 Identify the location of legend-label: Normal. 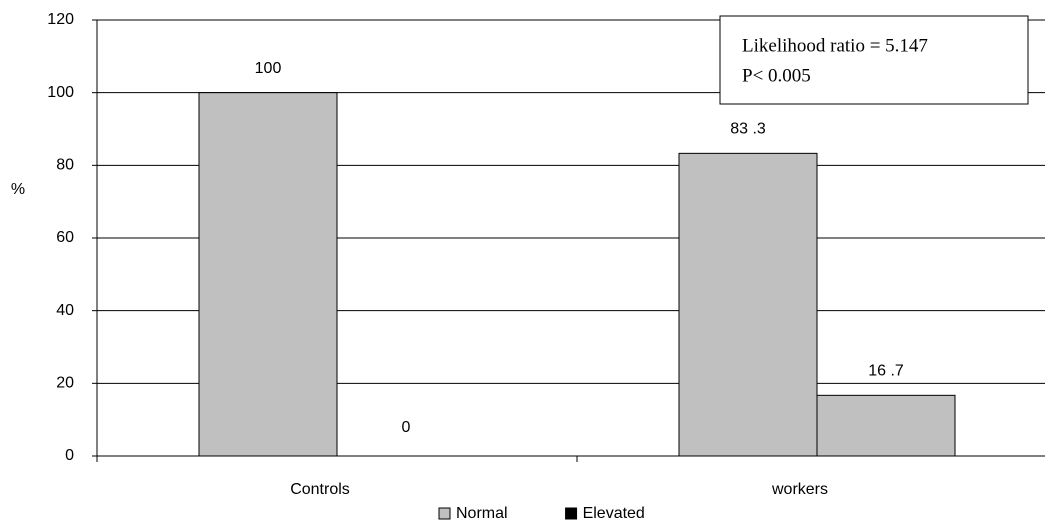
(482, 513).